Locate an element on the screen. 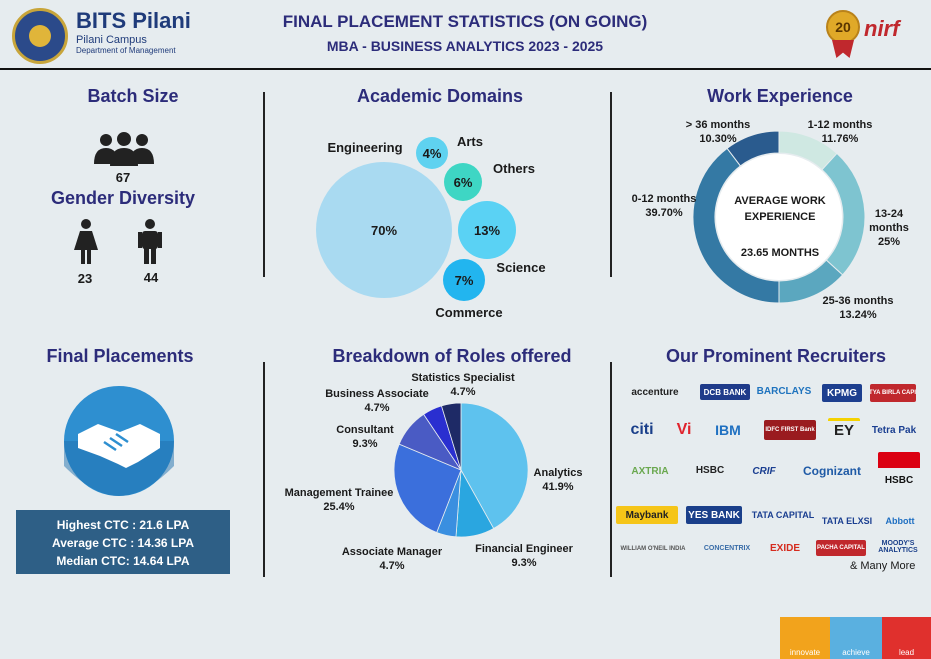 The height and width of the screenshot is (659, 931). logo-moodys: MOODY'S ANALYTICS is located at coordinates (898, 547).